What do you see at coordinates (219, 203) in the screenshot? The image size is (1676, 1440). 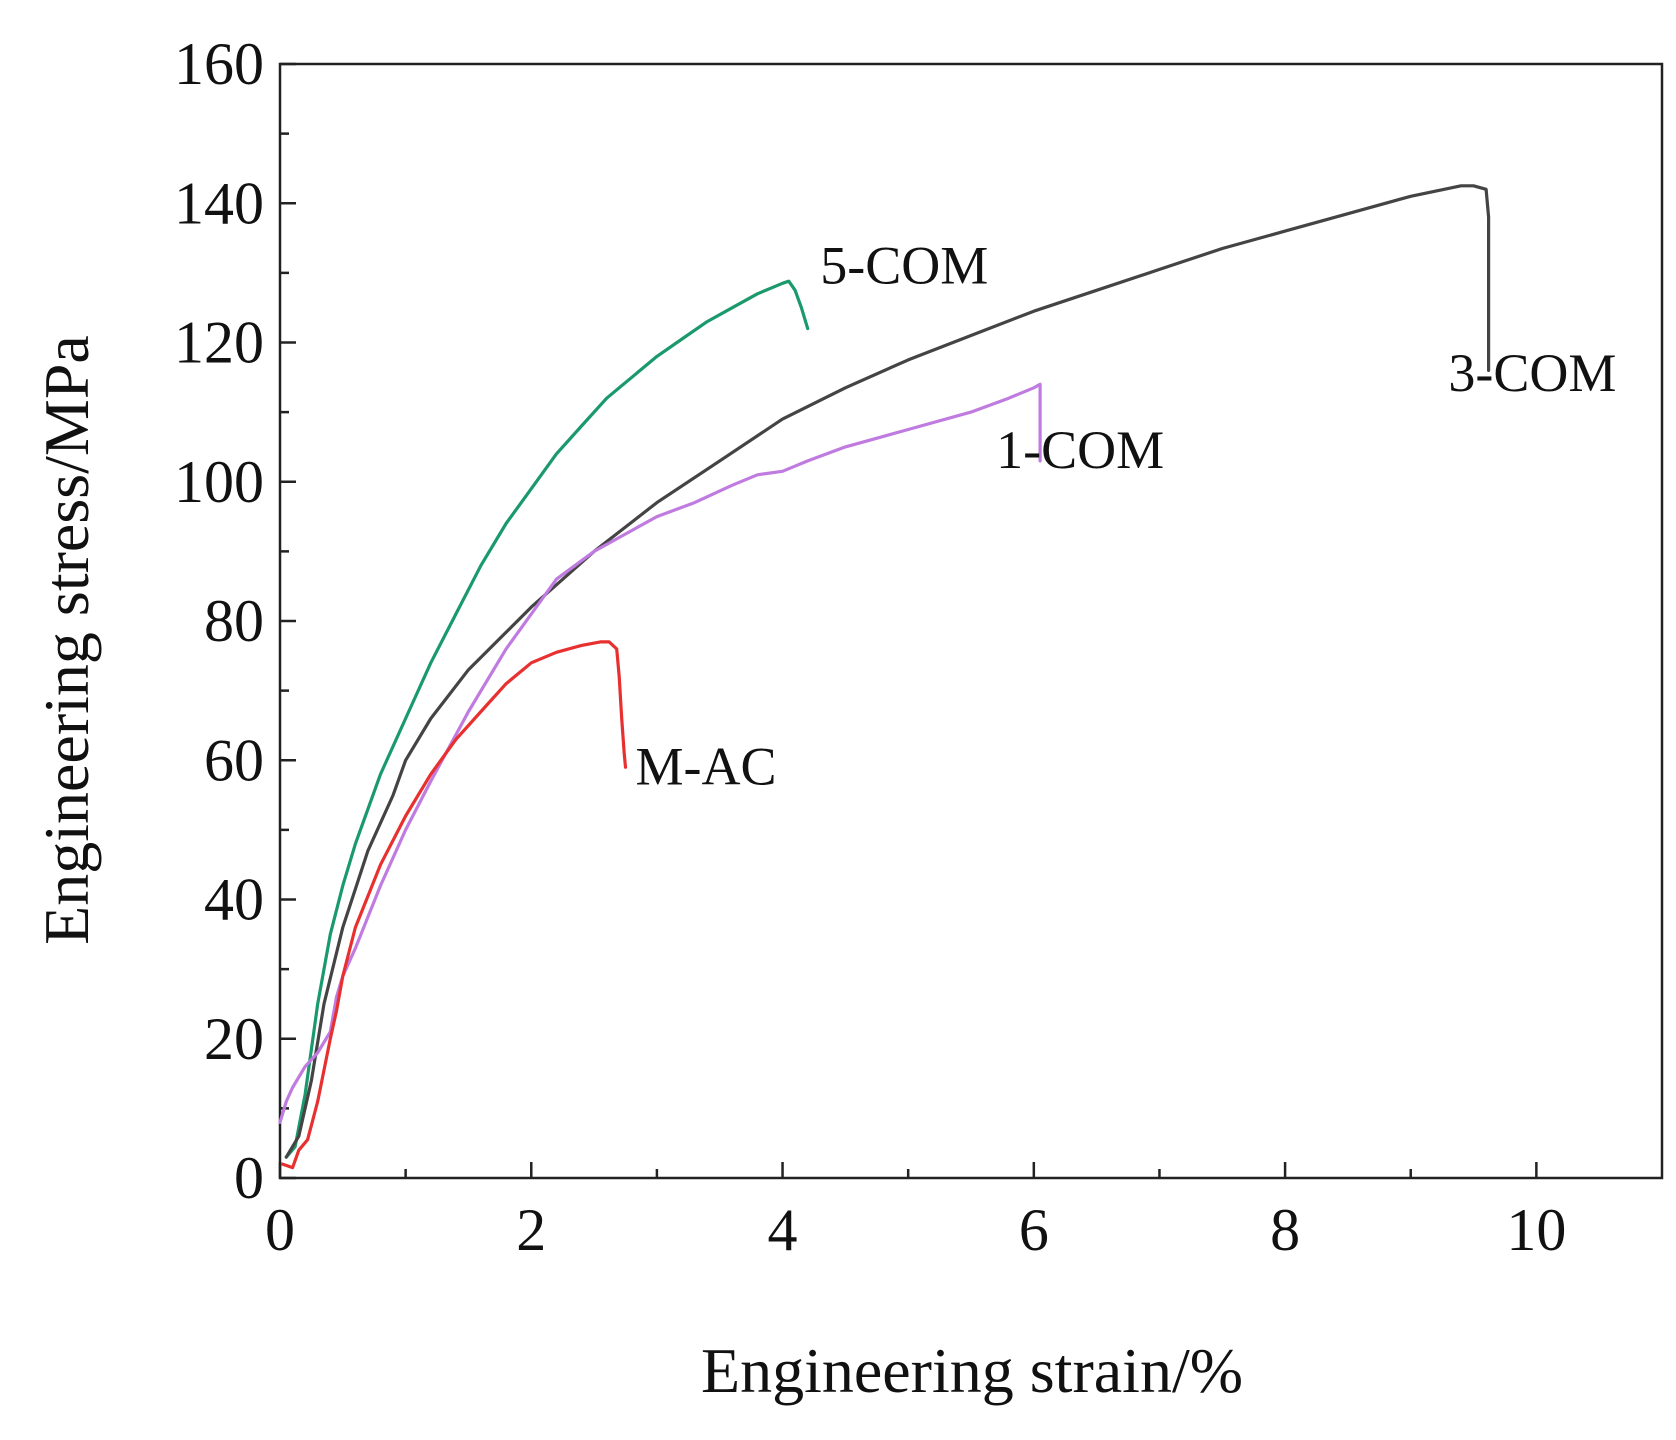 I see `y-tick-label: 140` at bounding box center [219, 203].